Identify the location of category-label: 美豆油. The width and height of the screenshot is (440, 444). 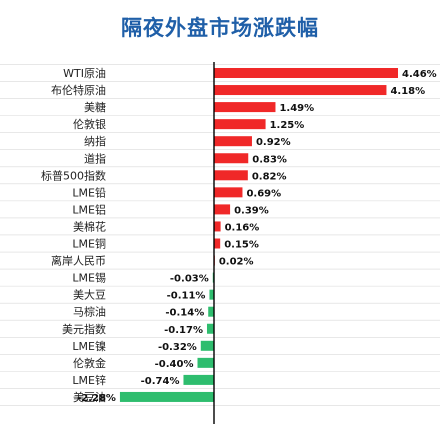
(89, 397).